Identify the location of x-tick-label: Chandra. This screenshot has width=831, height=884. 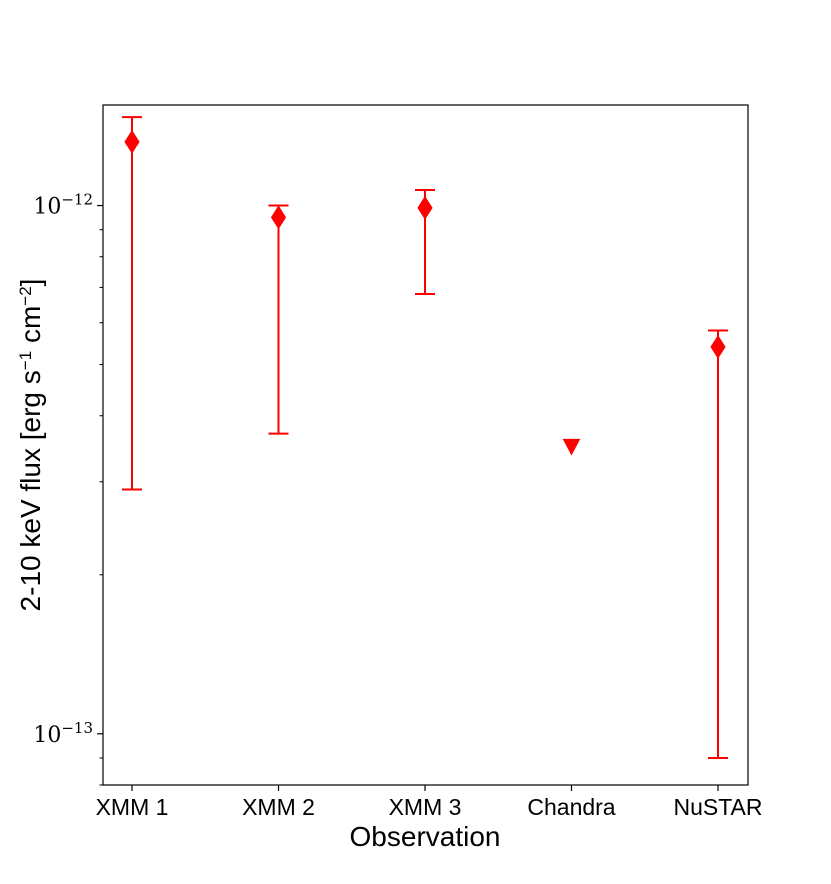
(571, 807).